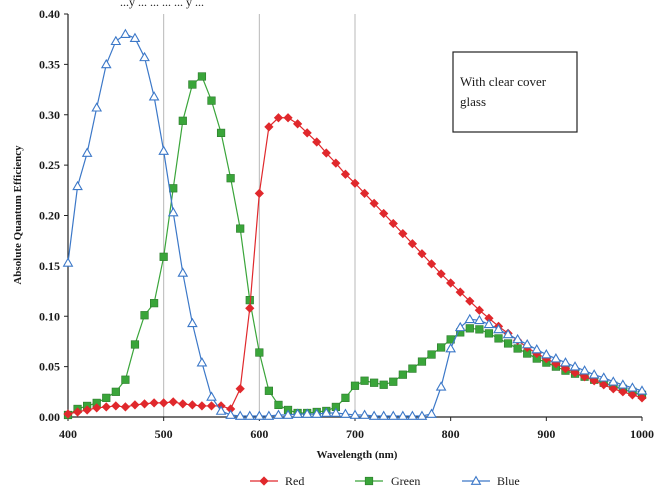  I want to click on x-tick-label-1: 500, so click(164, 434).